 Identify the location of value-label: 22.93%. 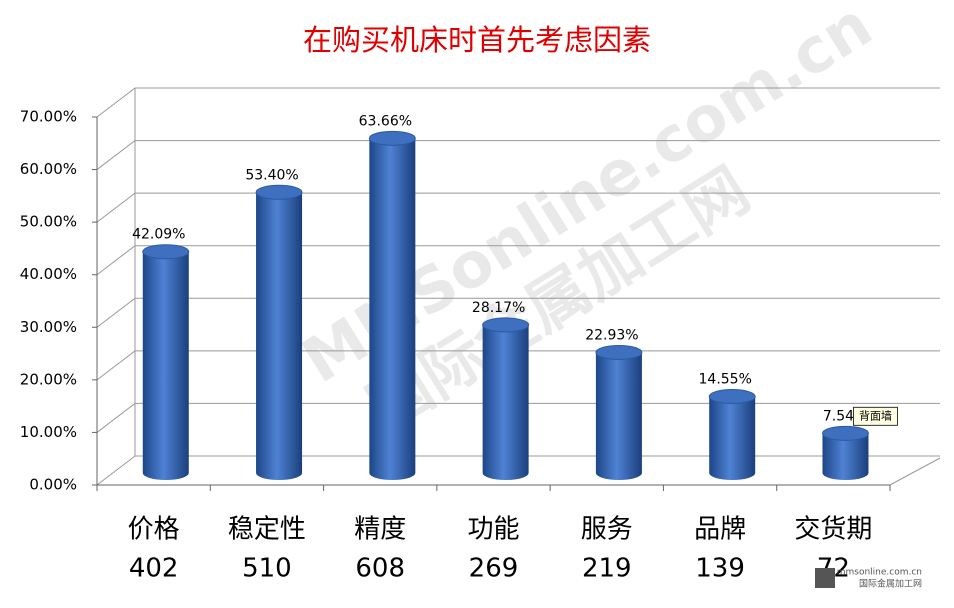
(611, 335).